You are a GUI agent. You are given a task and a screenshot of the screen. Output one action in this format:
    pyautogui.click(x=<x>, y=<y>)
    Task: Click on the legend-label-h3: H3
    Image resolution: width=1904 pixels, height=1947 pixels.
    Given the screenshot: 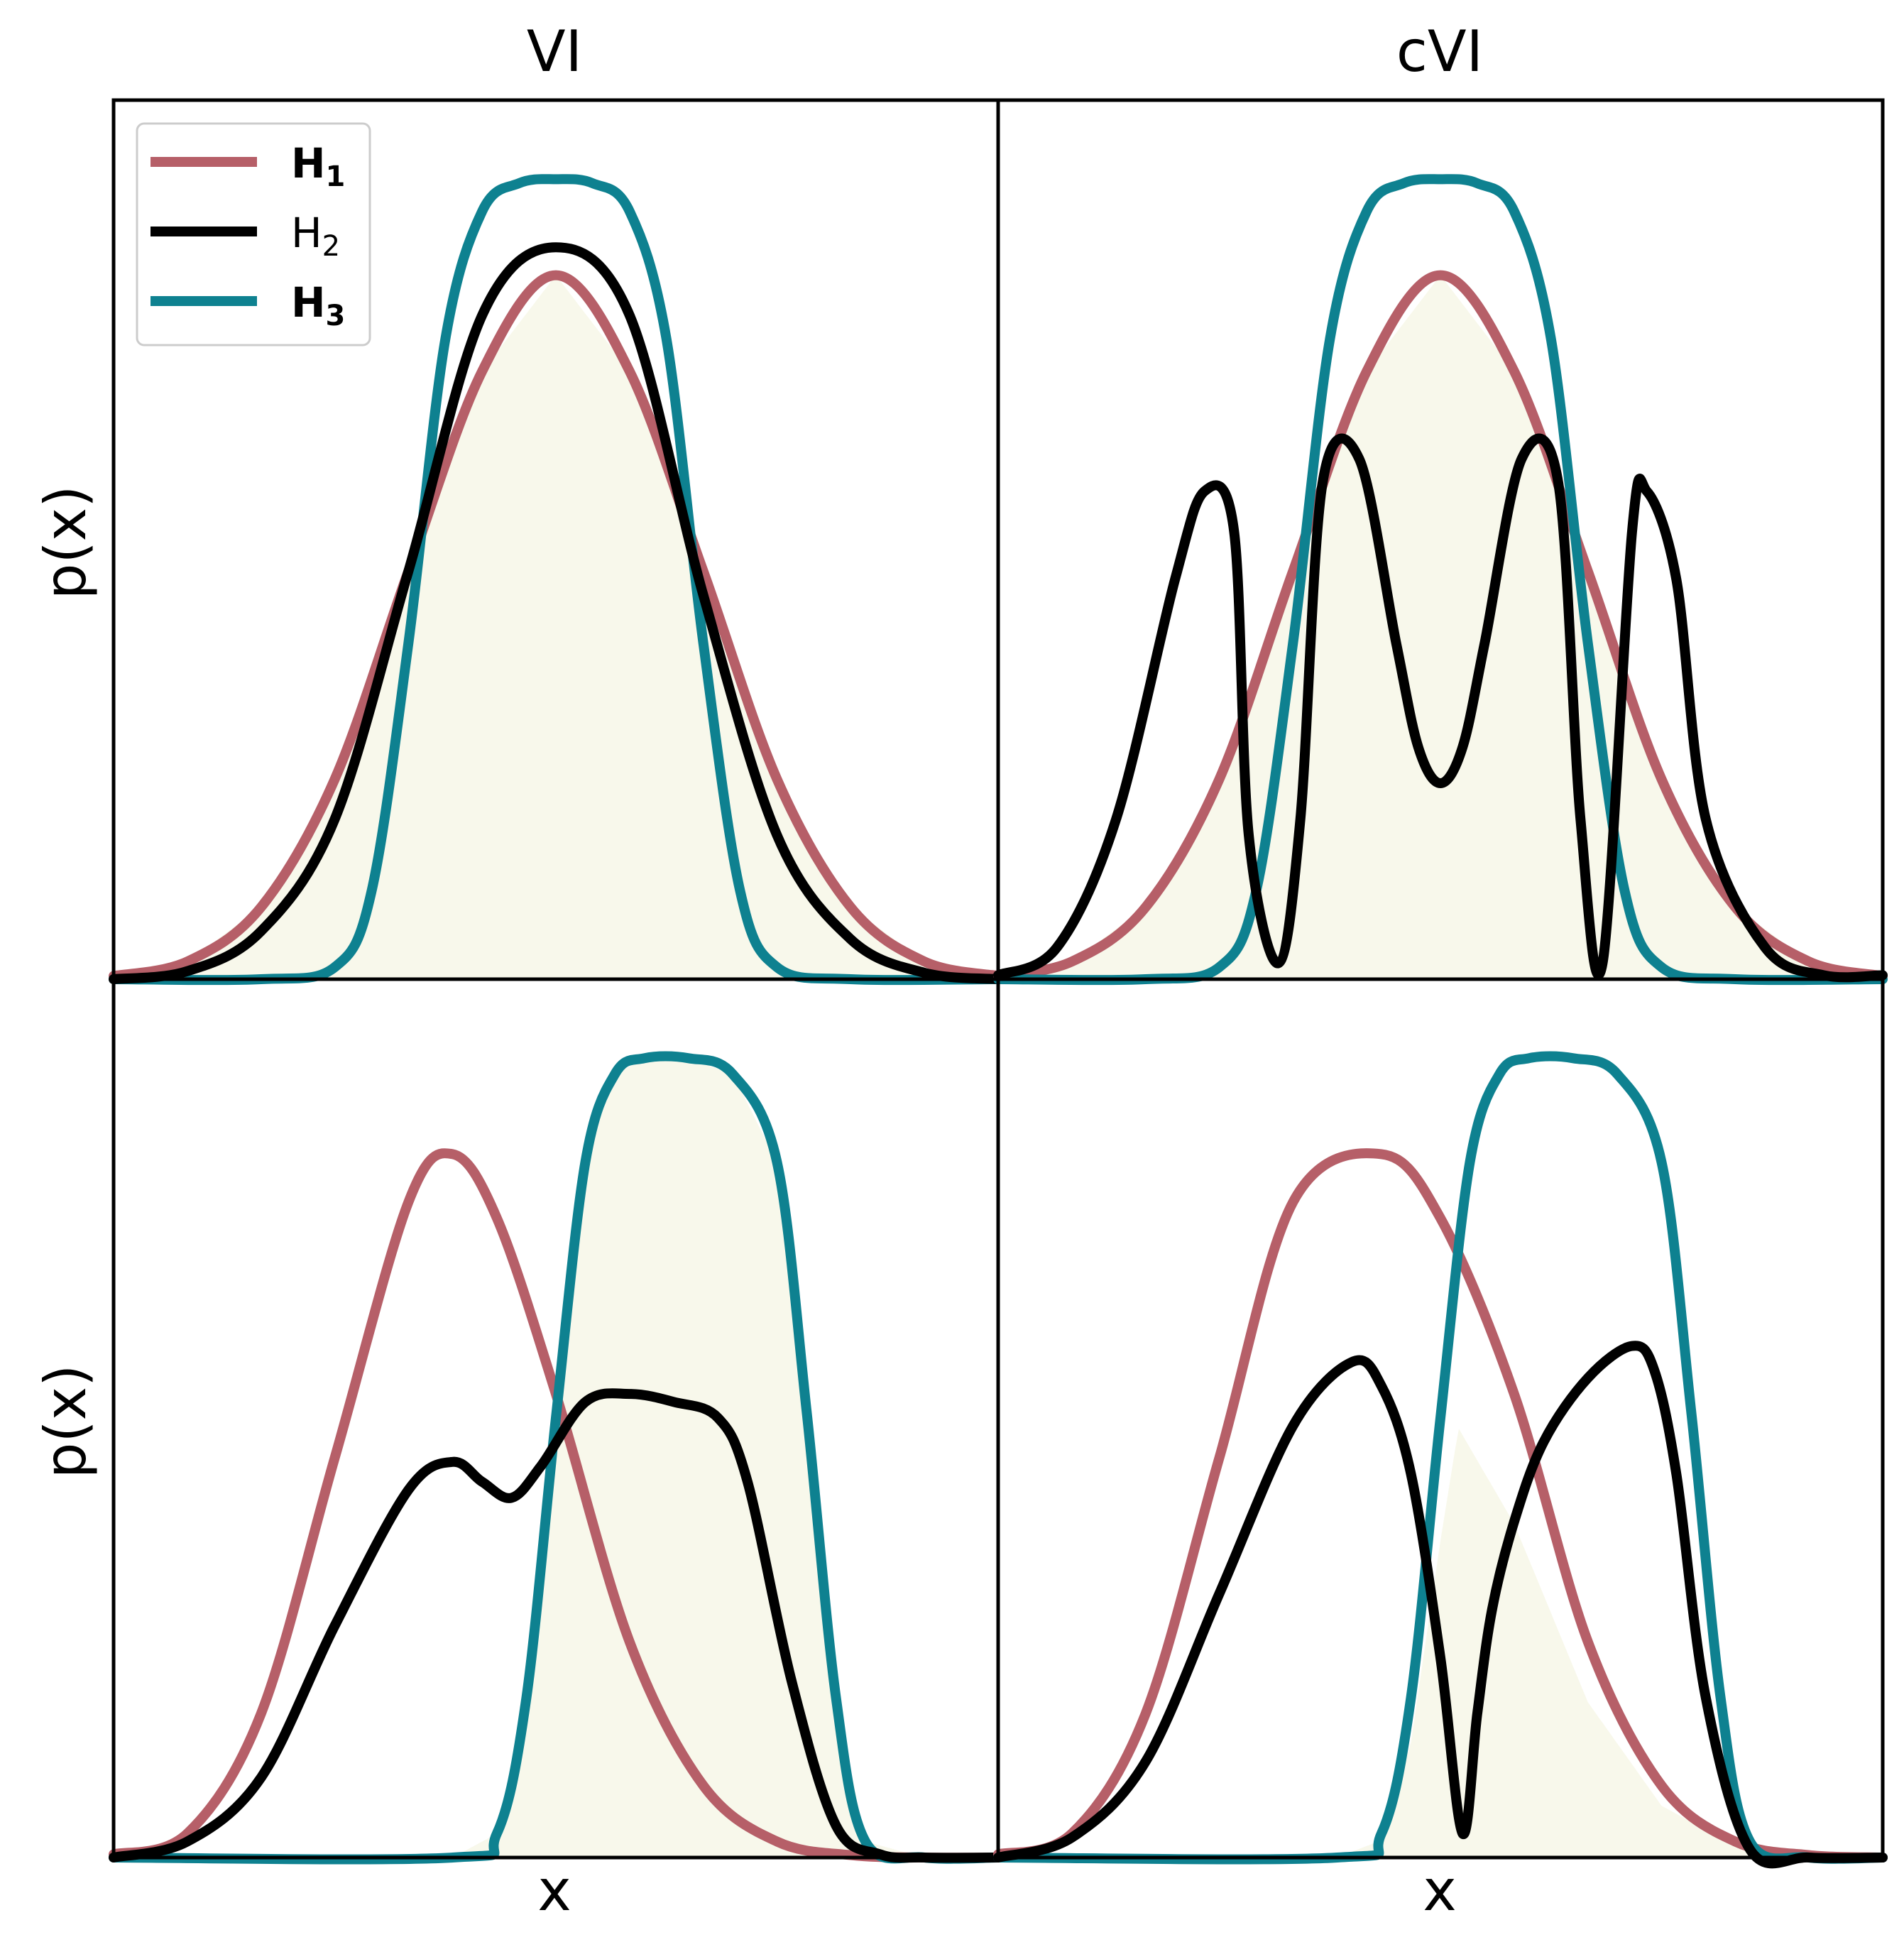 What is the action you would take?
    pyautogui.click(x=318, y=305)
    